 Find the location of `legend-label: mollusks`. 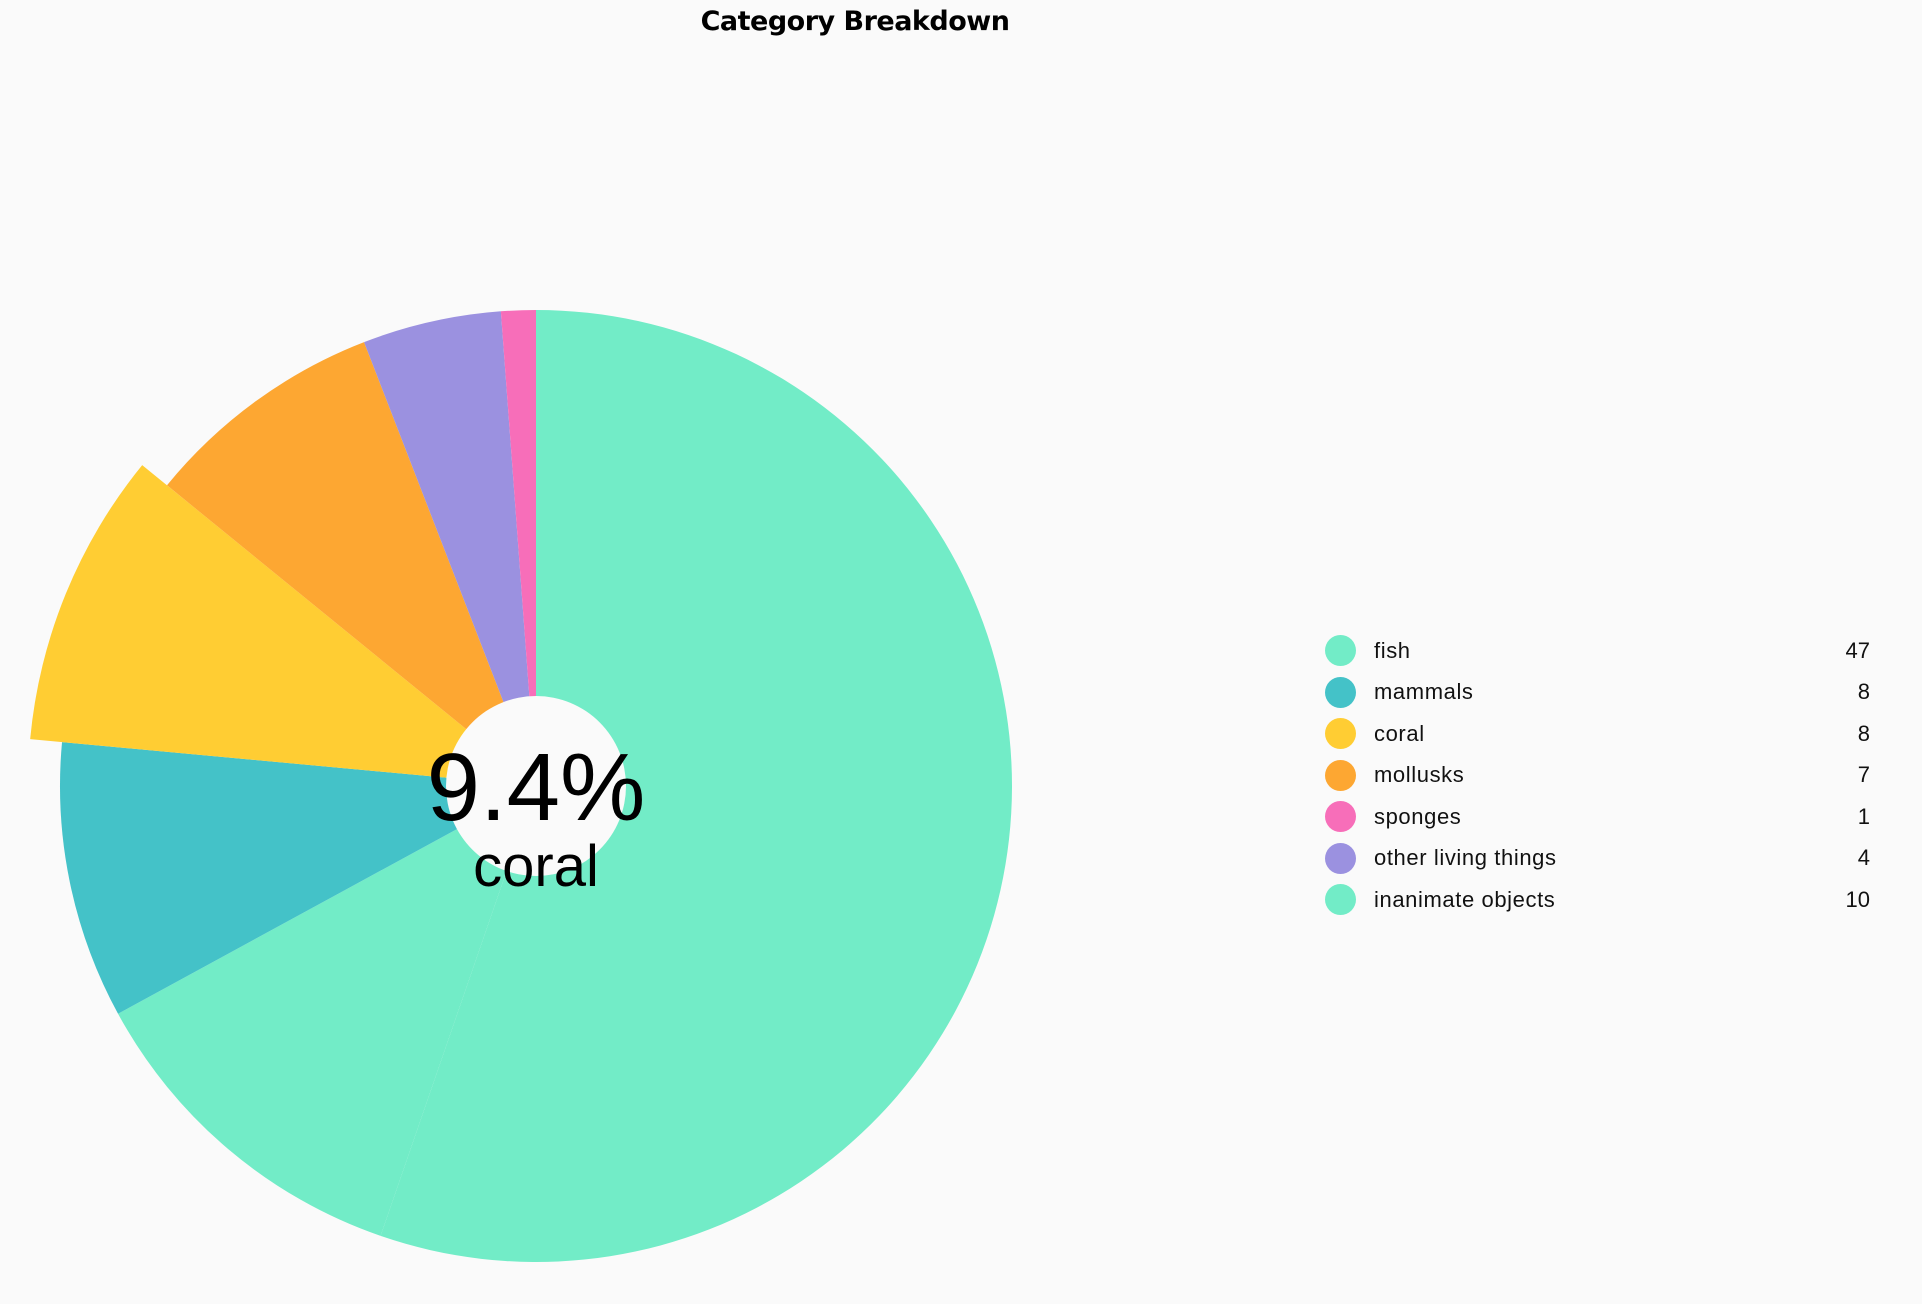

legend-label: mollusks is located at coordinates (1419, 775).